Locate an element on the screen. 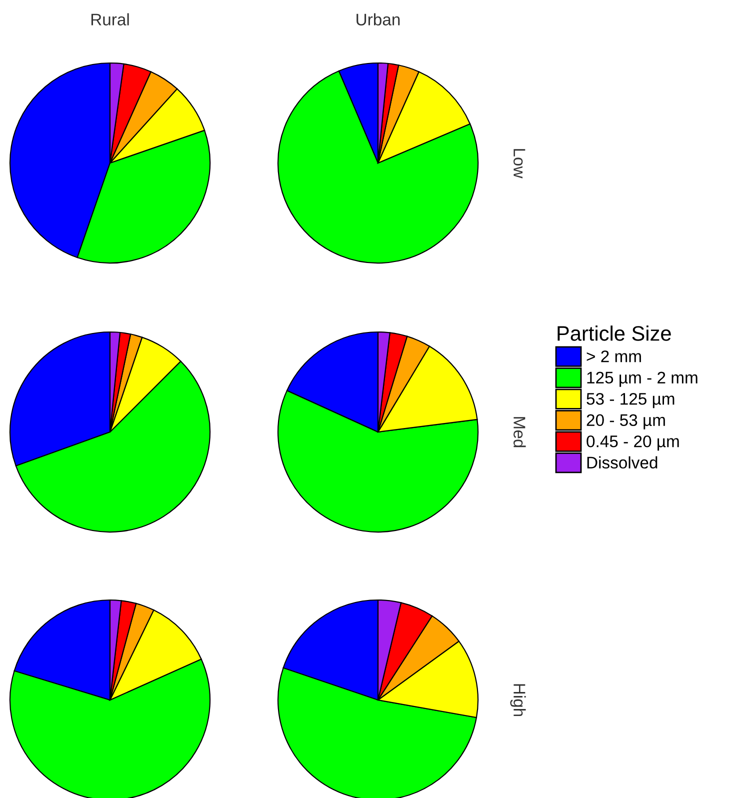 The width and height of the screenshot is (734, 798). legend-label: > 2 mm is located at coordinates (613, 356).